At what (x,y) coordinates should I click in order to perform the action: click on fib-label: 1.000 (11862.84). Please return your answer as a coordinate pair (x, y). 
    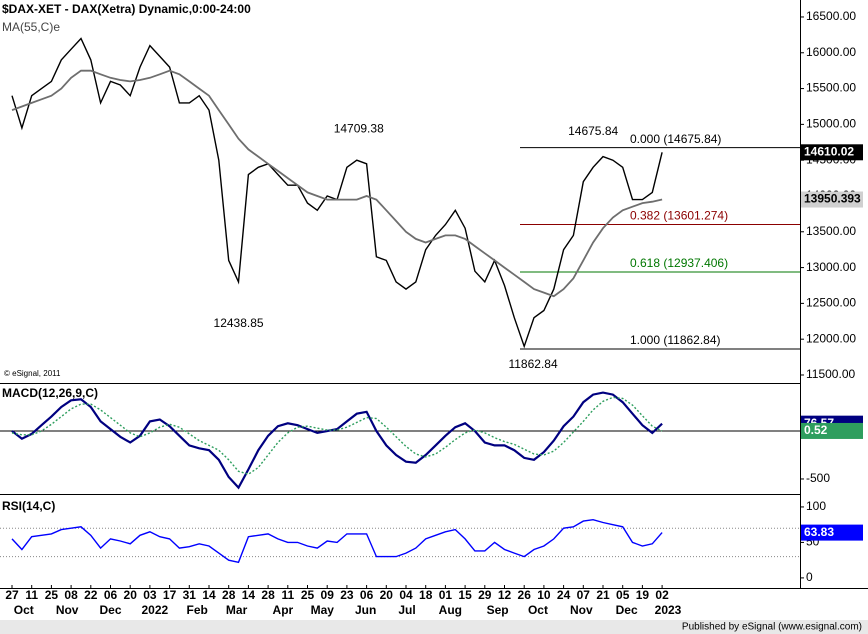
    Looking at the image, I should click on (675, 340).